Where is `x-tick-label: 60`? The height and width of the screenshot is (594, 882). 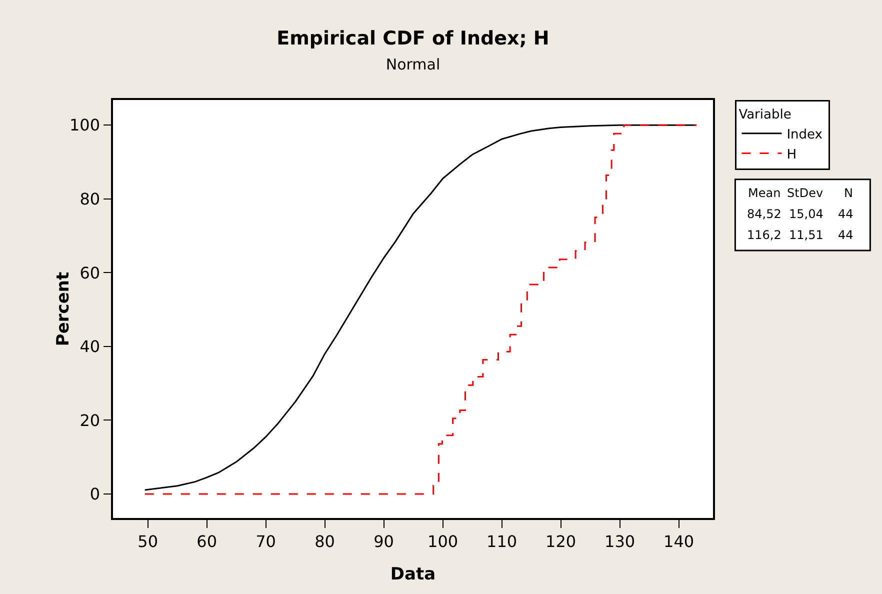 x-tick-label: 60 is located at coordinates (206, 541).